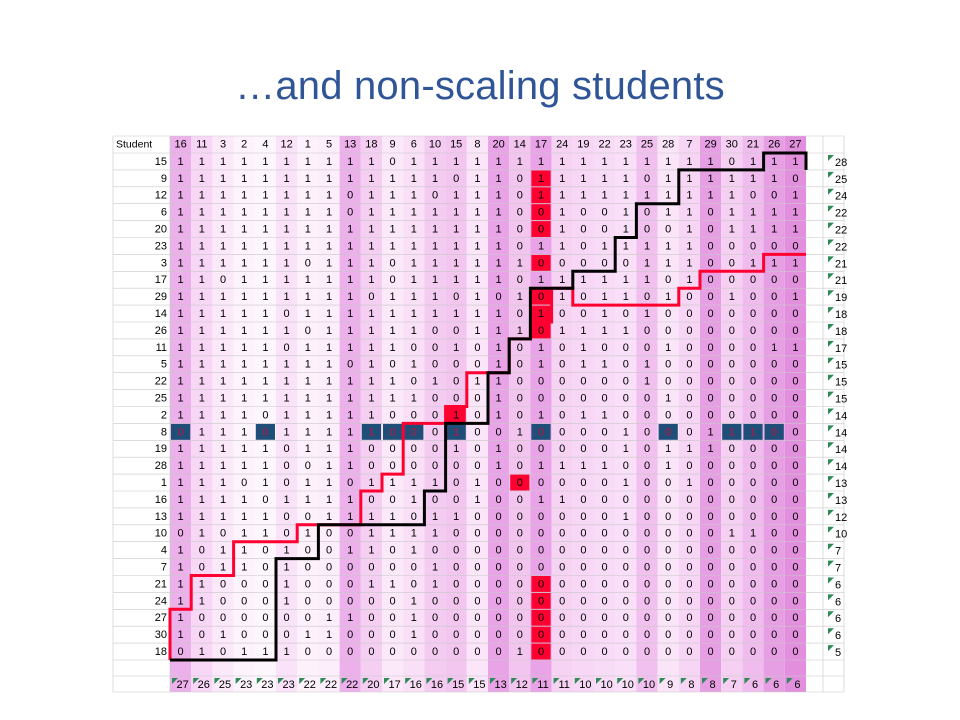  I want to click on student-score-label: 25, so click(841, 180).